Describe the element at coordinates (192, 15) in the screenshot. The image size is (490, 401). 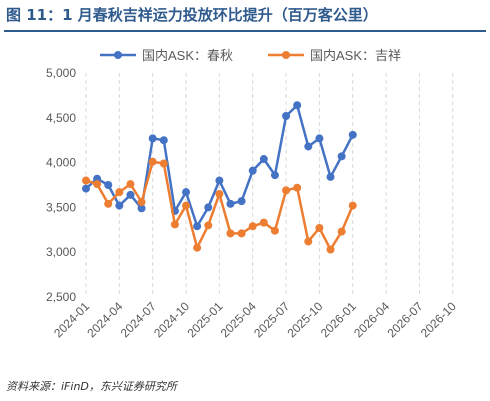
I see `figure-title: 图 11：1 月春秋吉祥运力投放环比提升（百万客公里）` at that location.